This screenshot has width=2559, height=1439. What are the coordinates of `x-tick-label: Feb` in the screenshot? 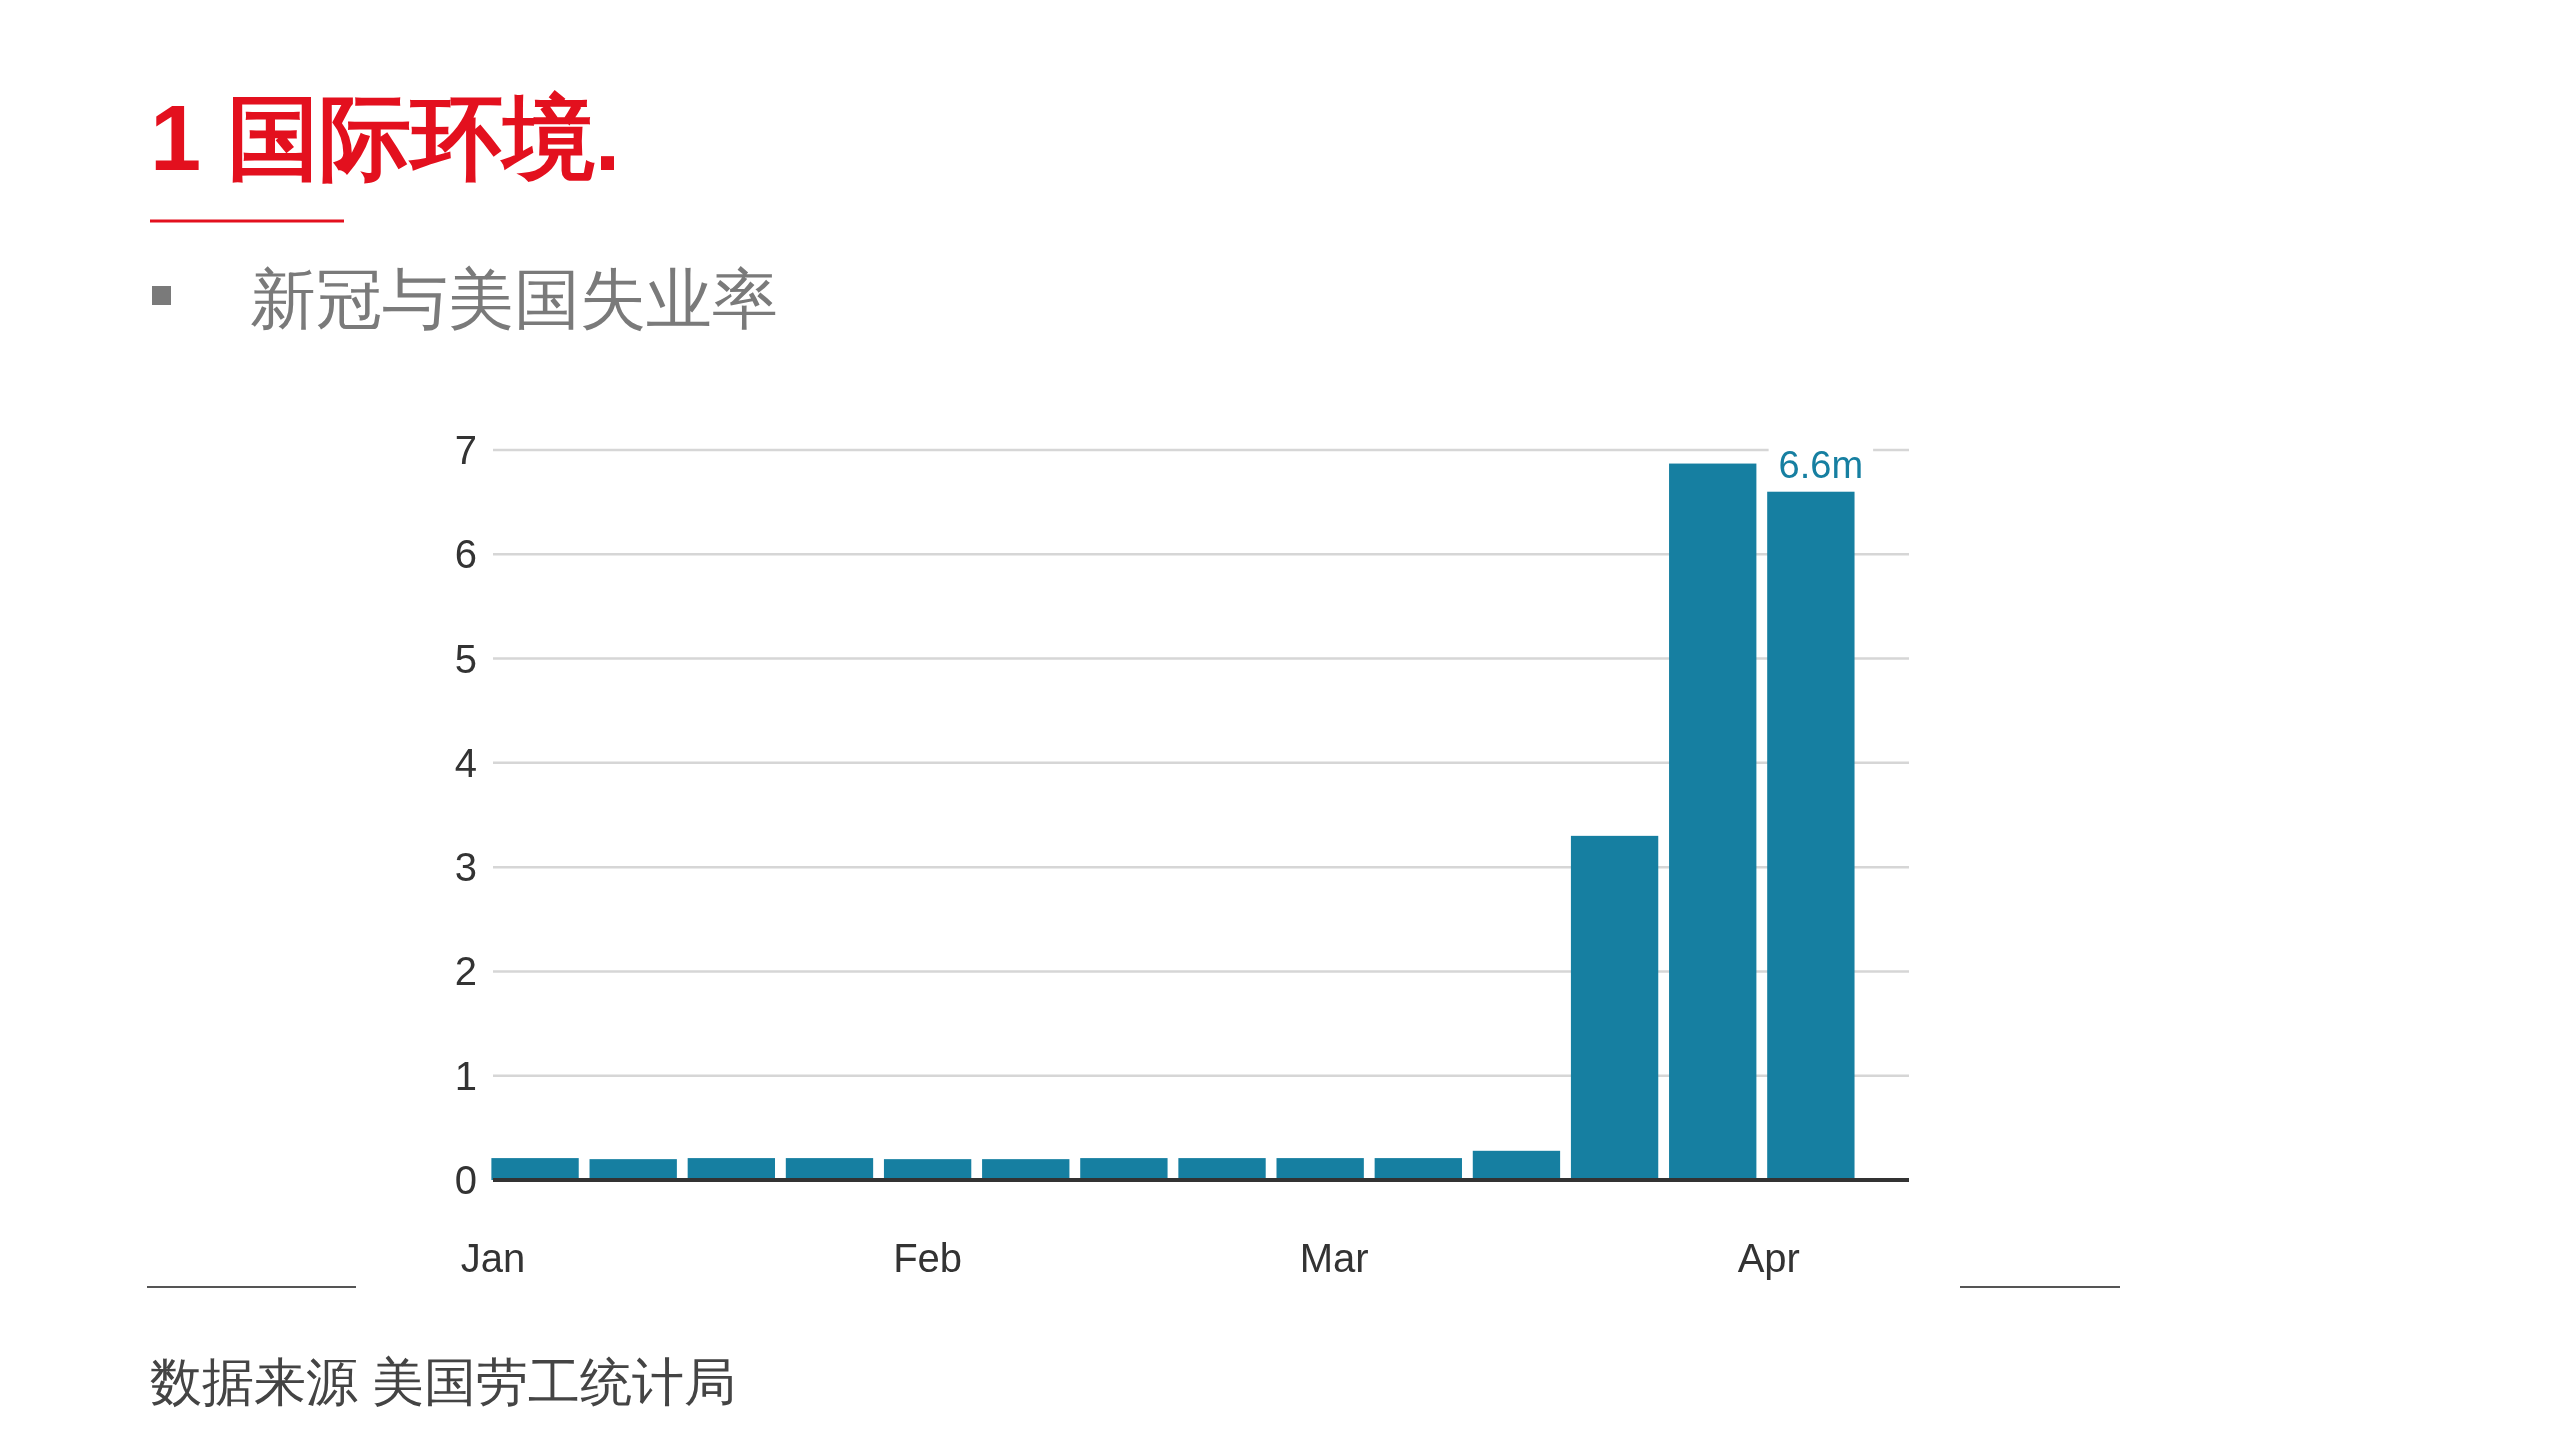 It's located at (928, 1258).